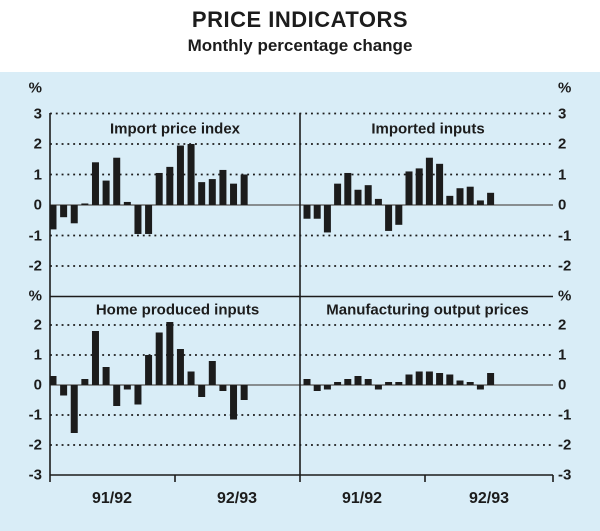 The height and width of the screenshot is (531, 600). I want to click on panel-title-manufacturing-output-prices: Manufacturing output prices, so click(427, 310).